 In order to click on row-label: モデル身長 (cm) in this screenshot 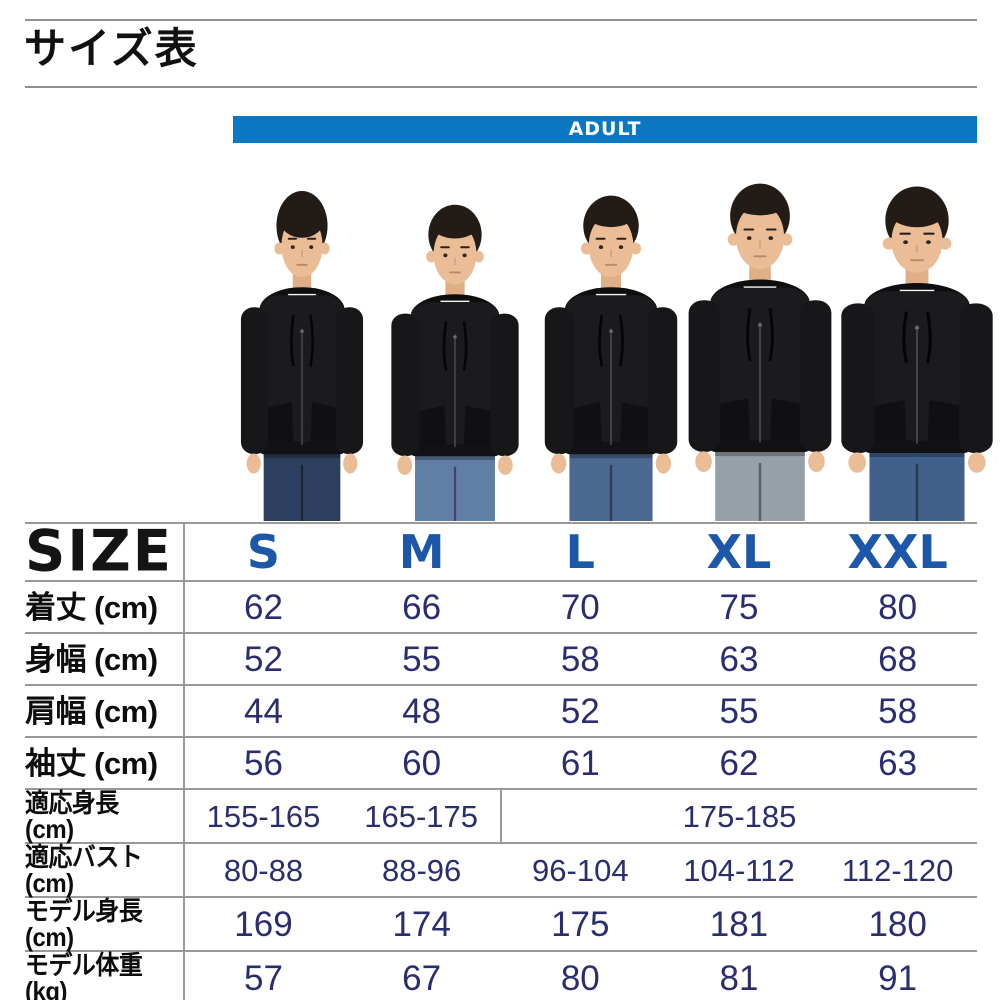, I will do `click(105, 924)`.